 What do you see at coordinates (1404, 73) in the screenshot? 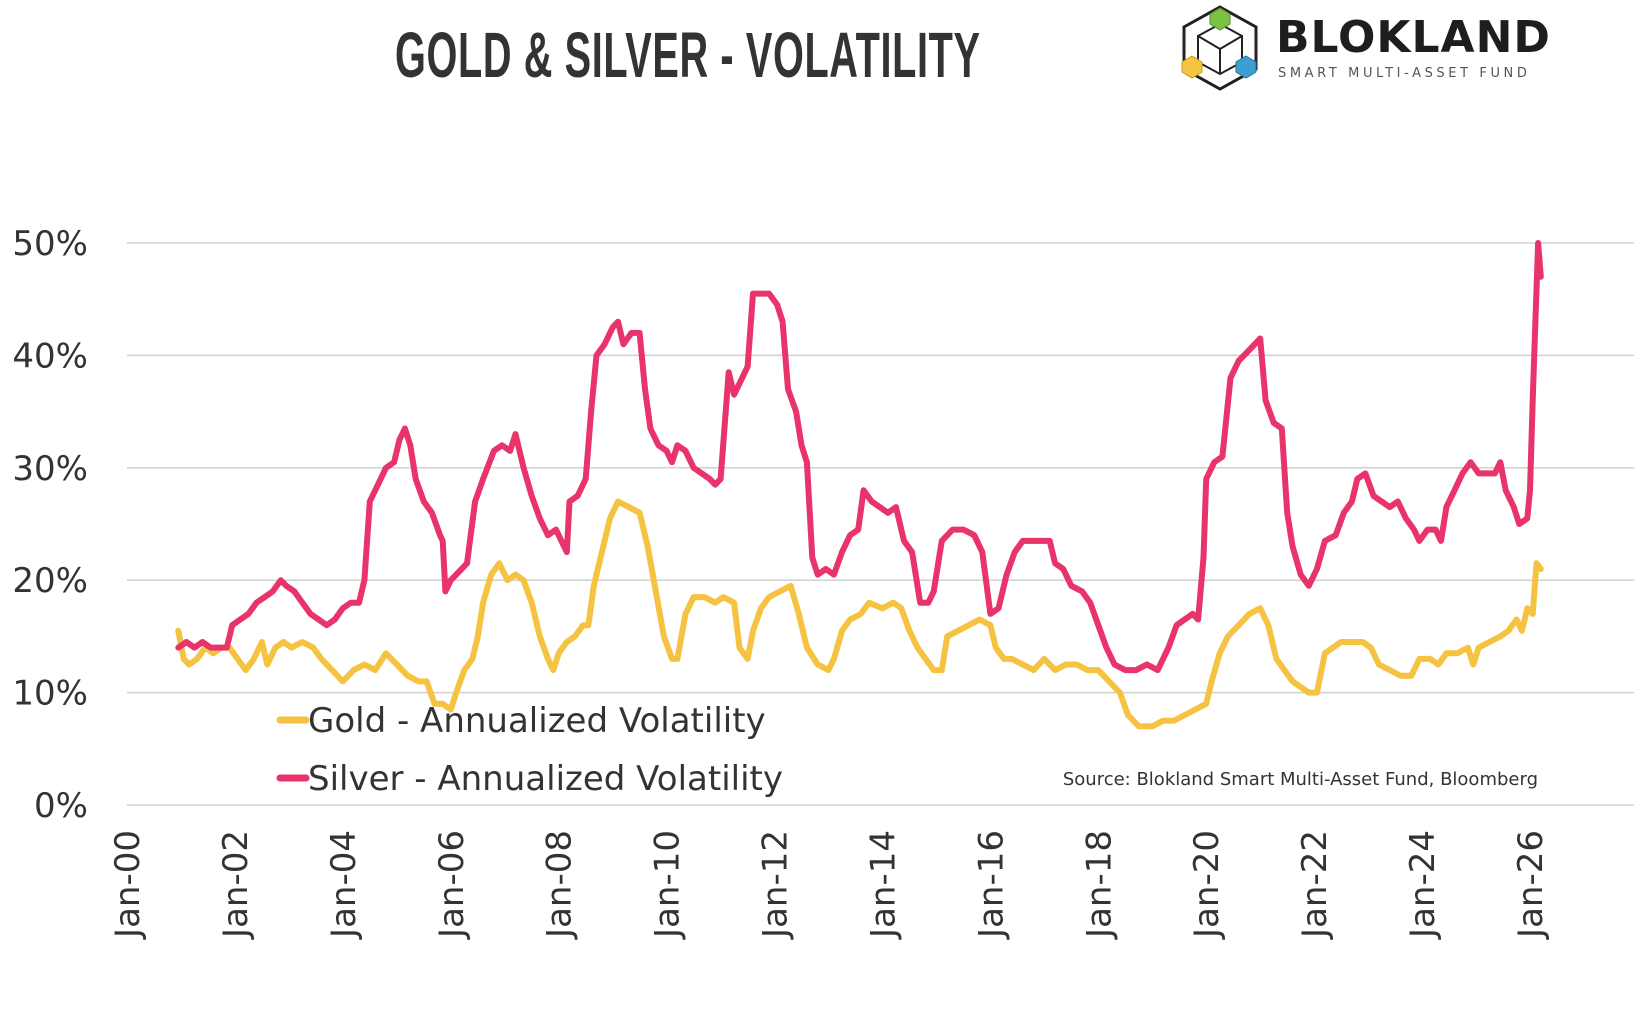
I see `brand-tagline: SMART MULTI-ASSET FUND` at bounding box center [1404, 73].